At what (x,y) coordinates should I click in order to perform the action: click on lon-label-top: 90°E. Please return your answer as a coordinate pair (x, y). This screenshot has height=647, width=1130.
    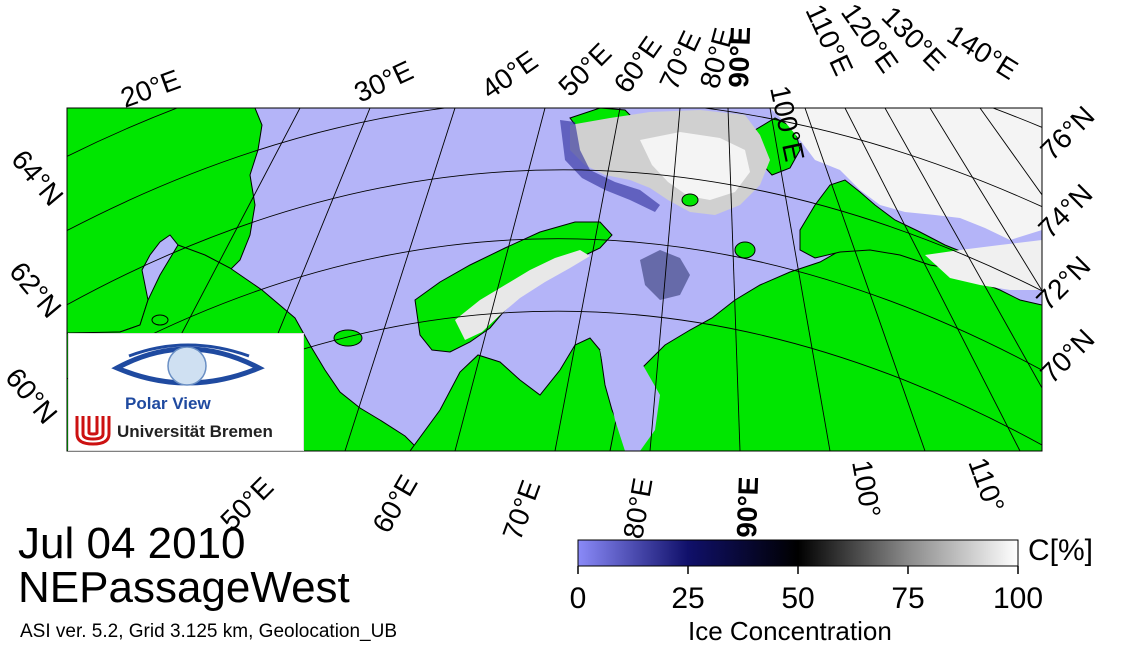
    Looking at the image, I should click on (739, 57).